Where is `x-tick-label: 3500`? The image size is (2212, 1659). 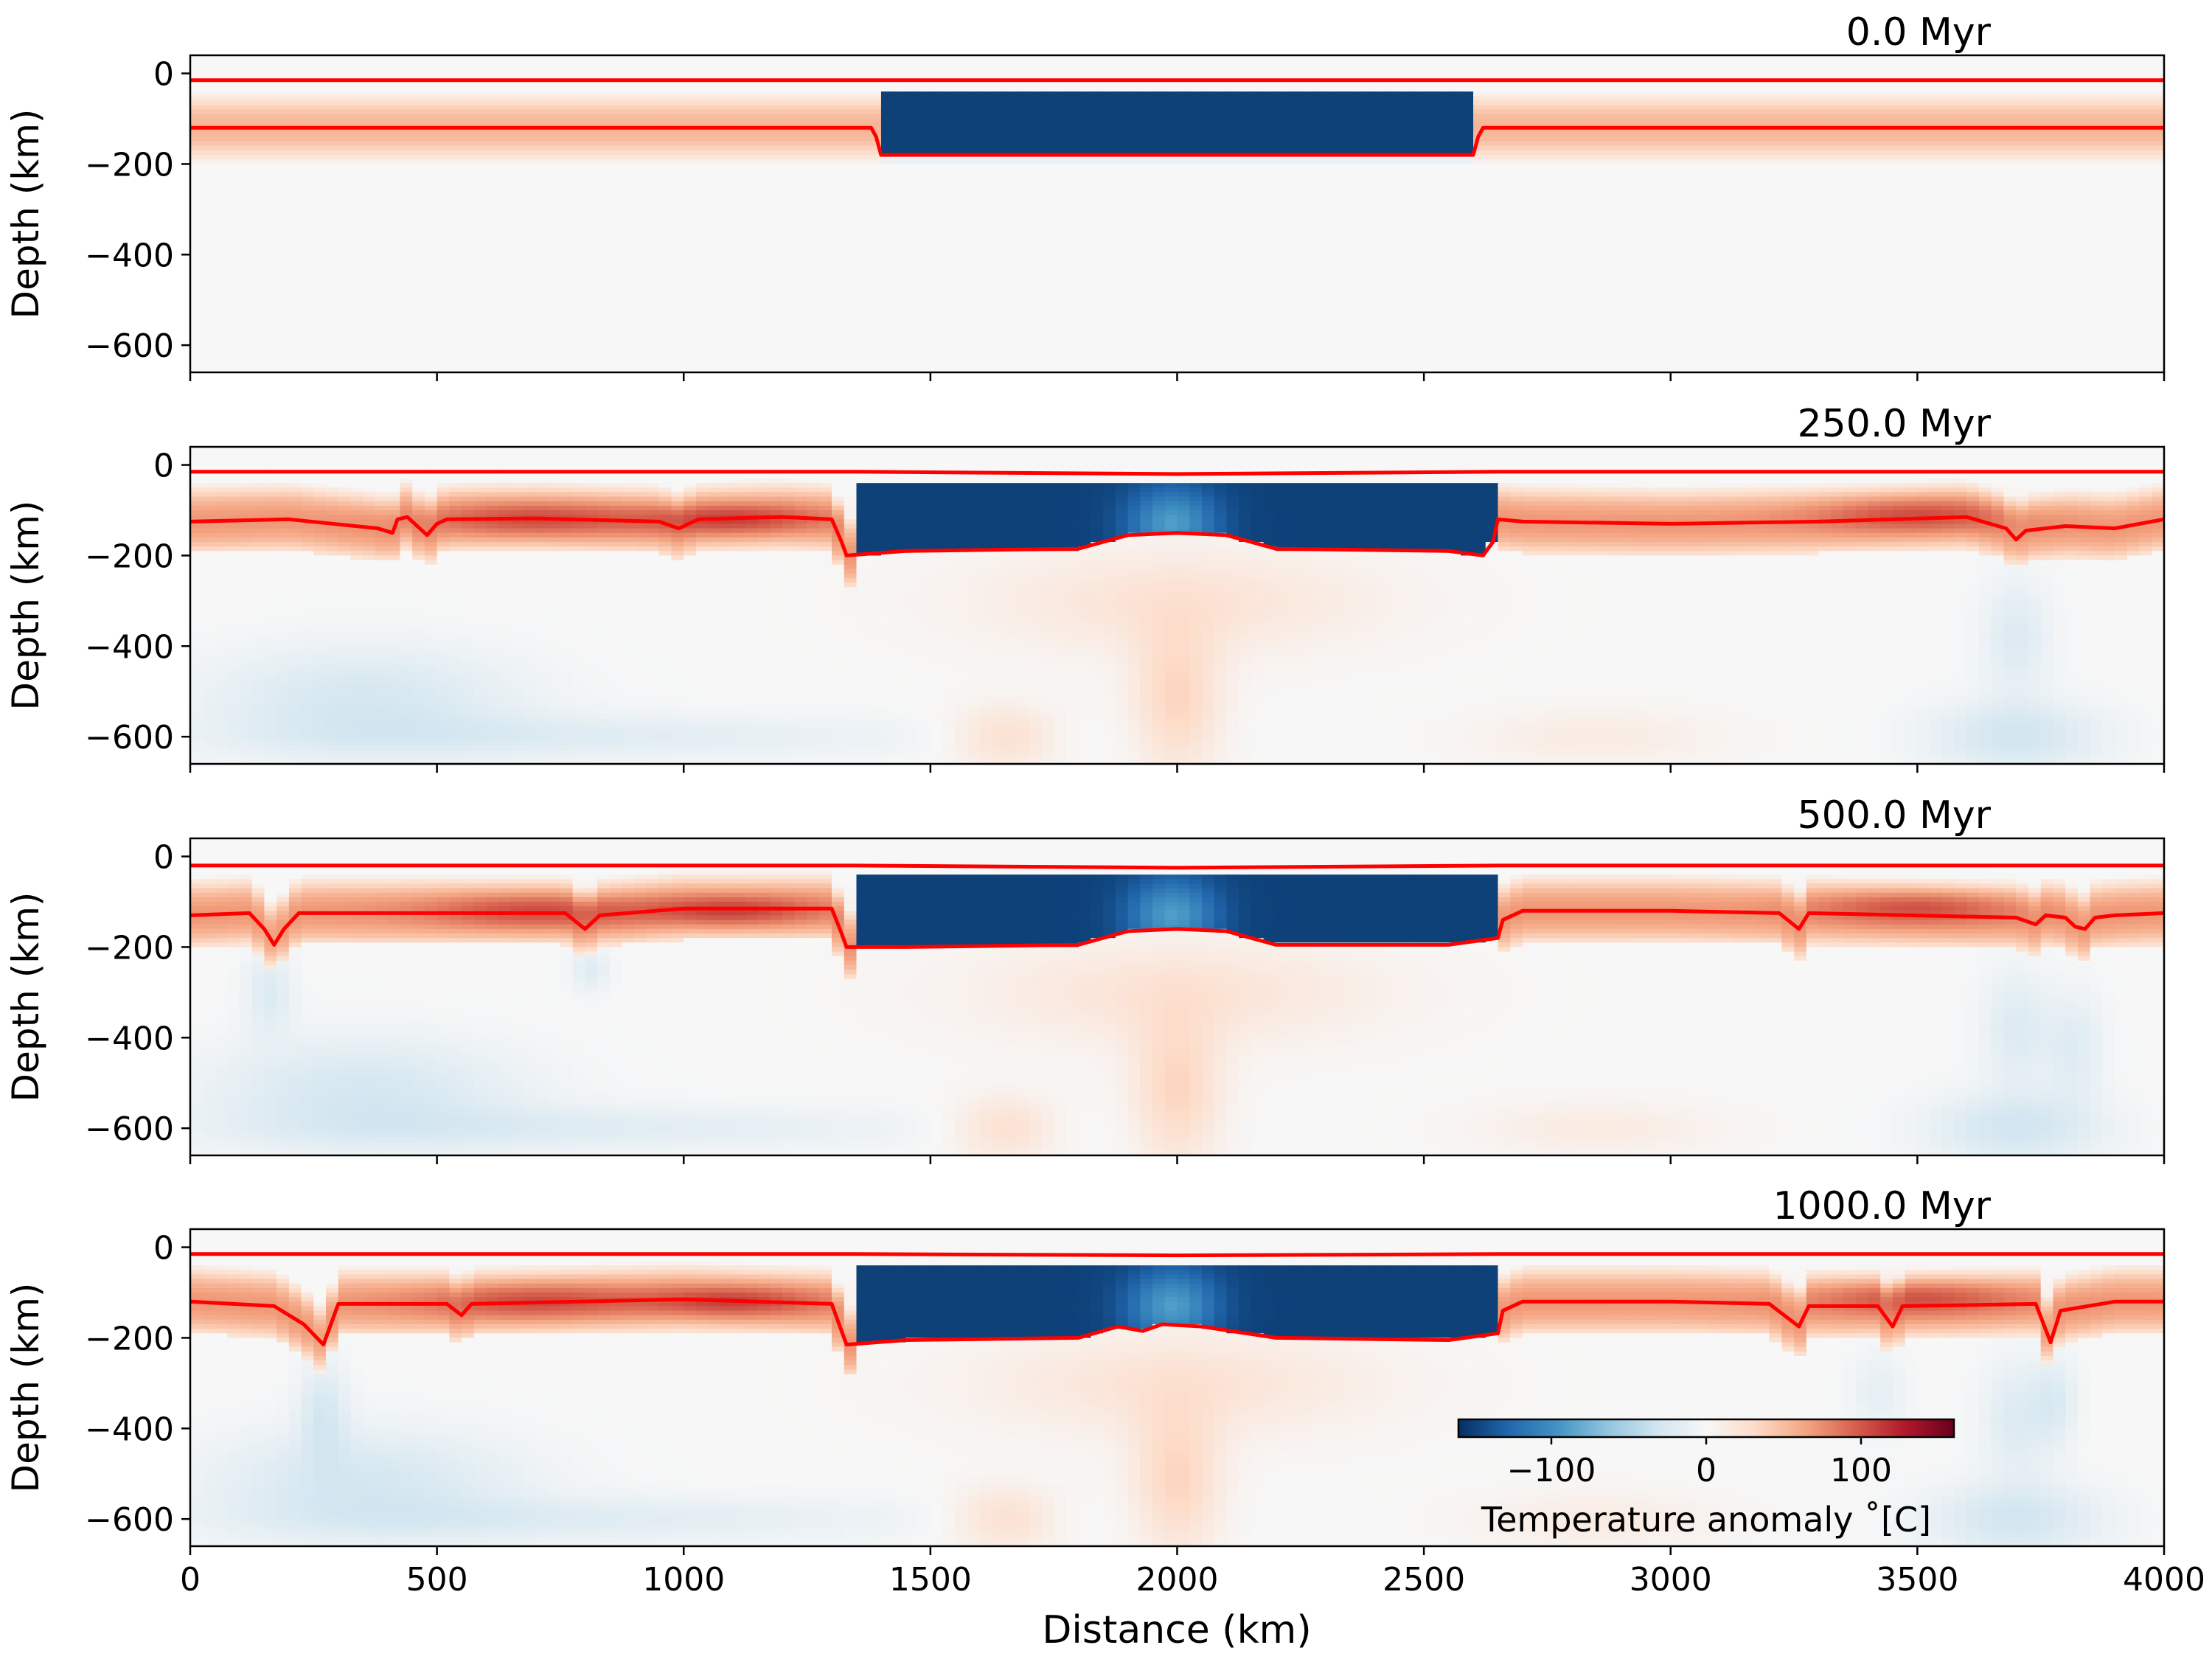 x-tick-label: 3500 is located at coordinates (1917, 1580).